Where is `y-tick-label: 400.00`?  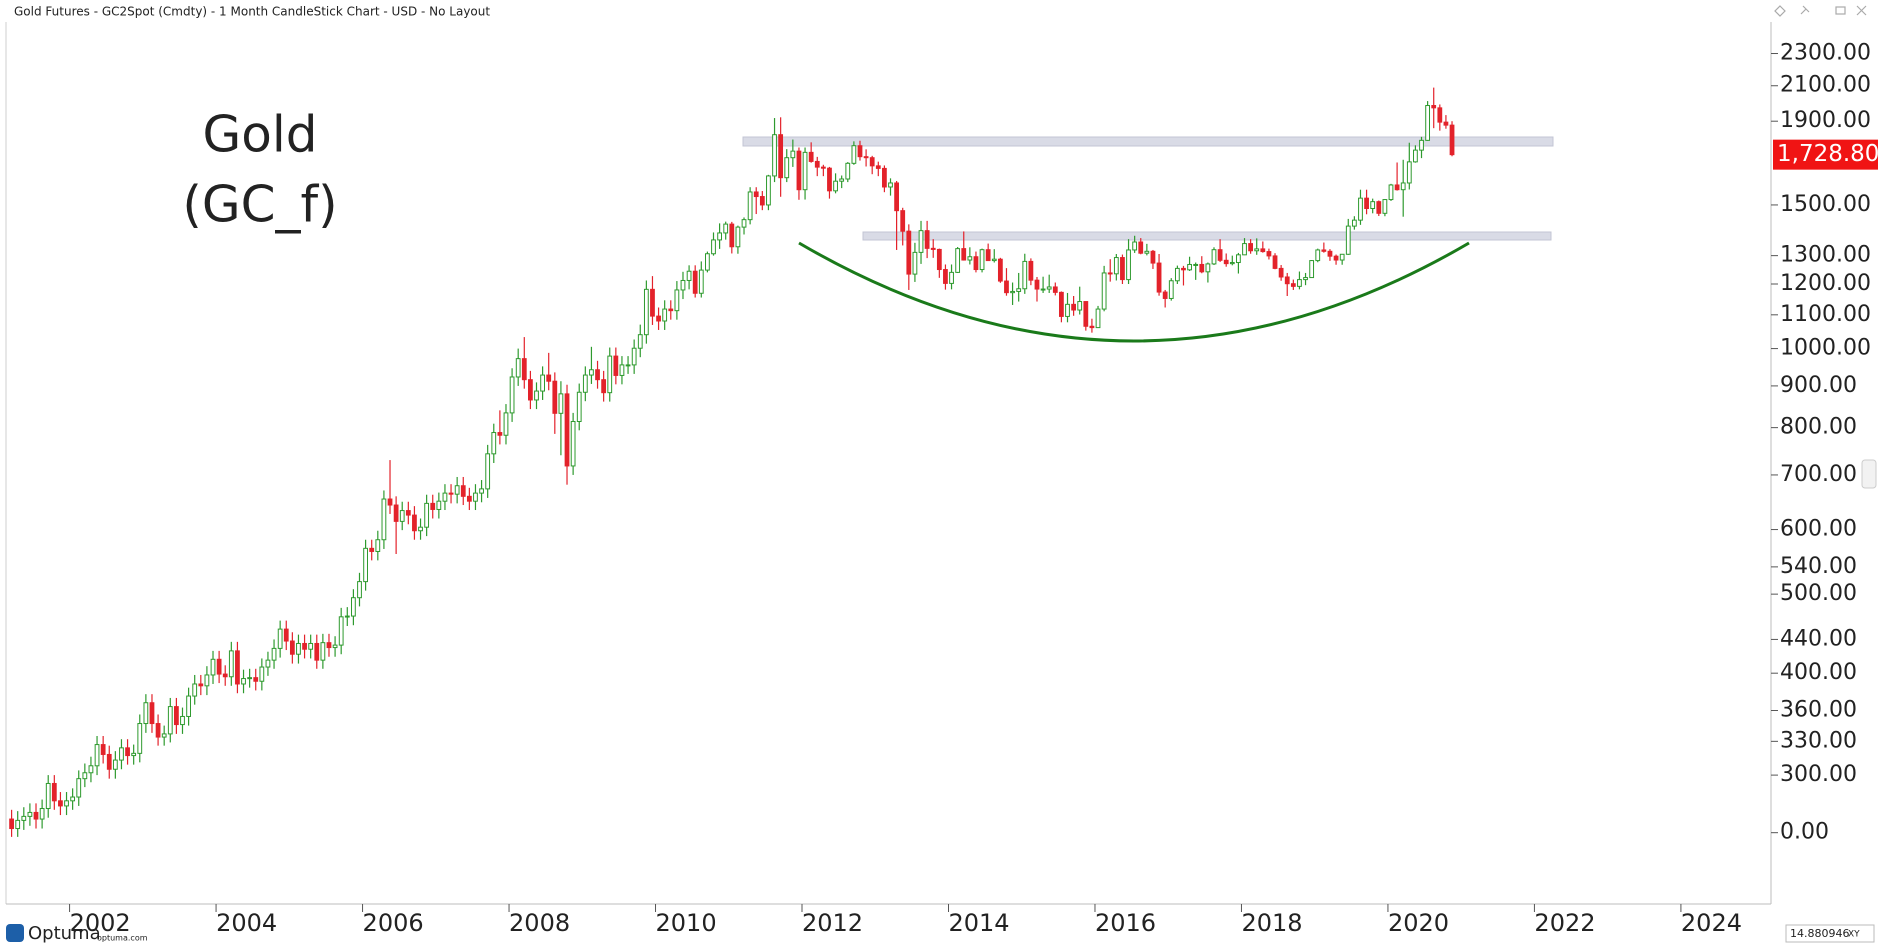 y-tick-label: 400.00 is located at coordinates (1818, 672).